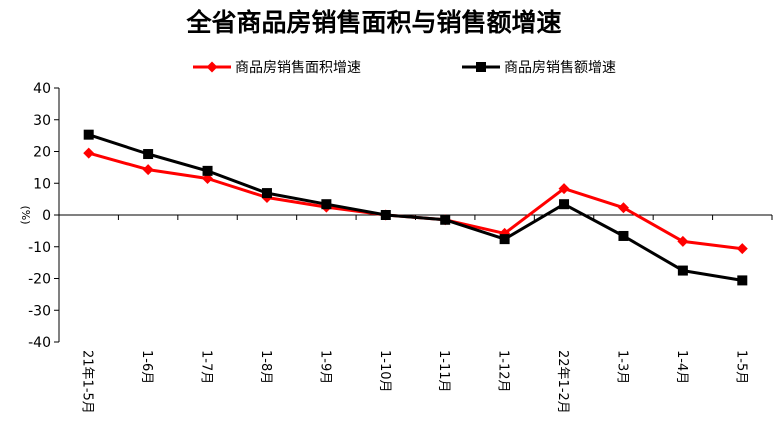 The image size is (779, 439). What do you see at coordinates (42, 121) in the screenshot?
I see `y-tick-label: 30` at bounding box center [42, 121].